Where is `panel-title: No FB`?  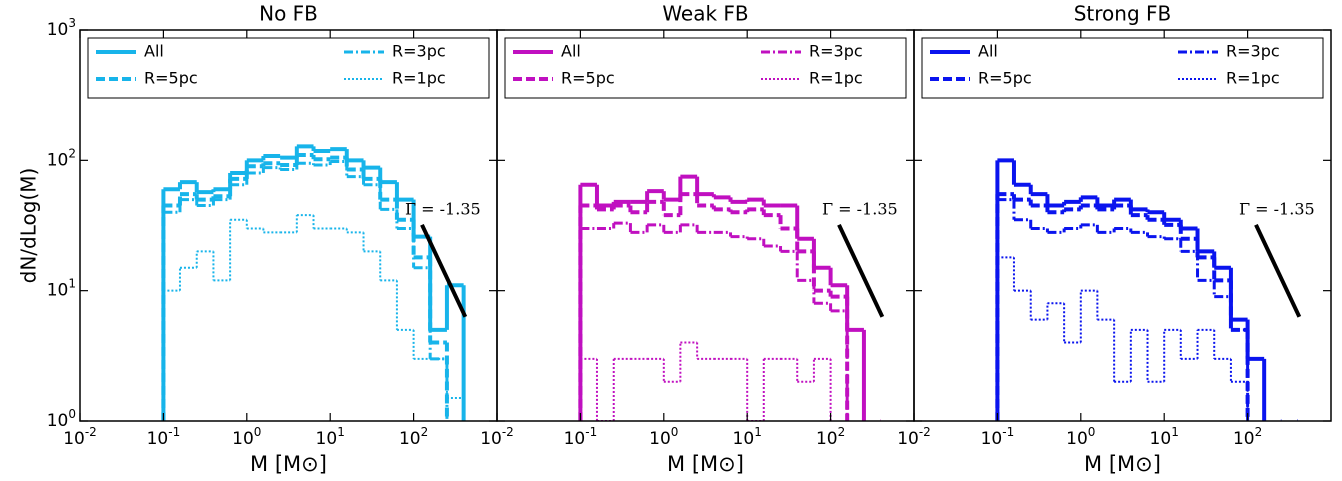
panel-title: No FB is located at coordinates (288, 14).